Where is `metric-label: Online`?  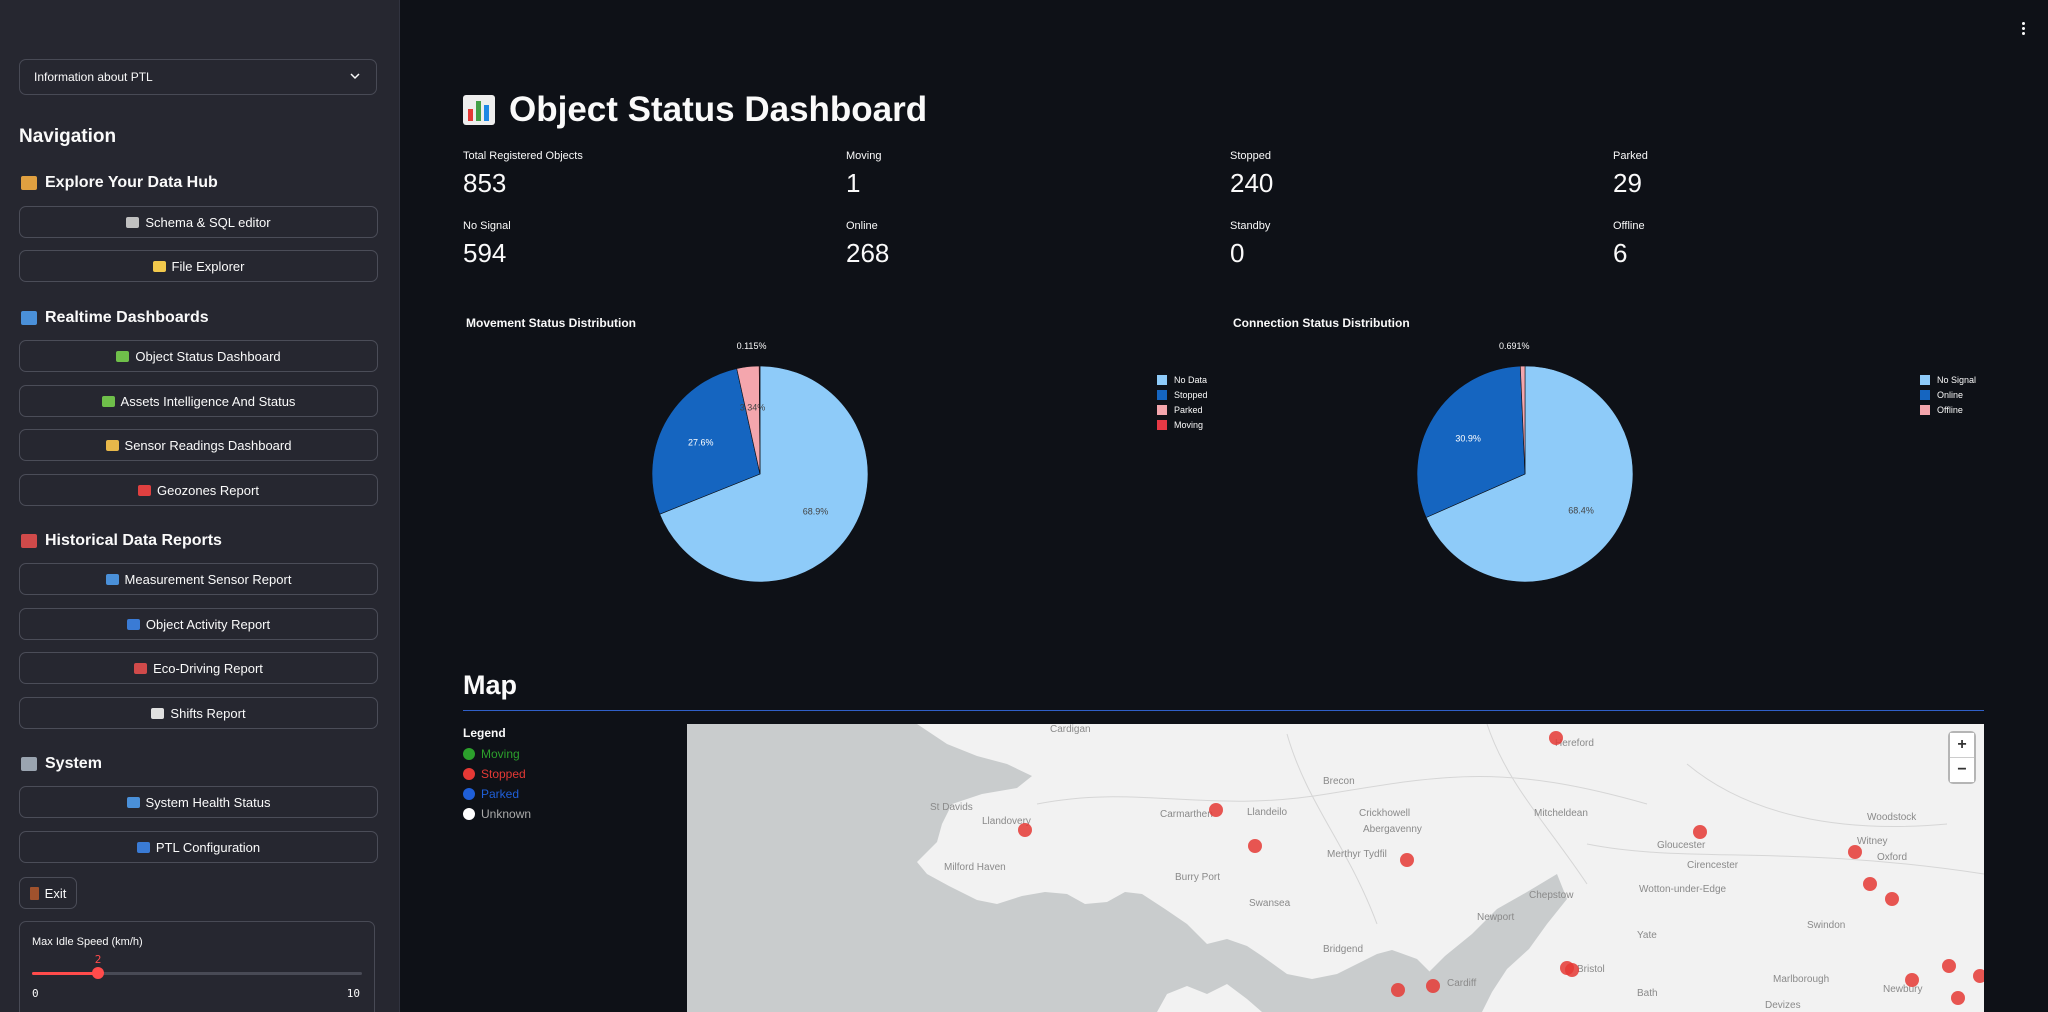
metric-label: Online is located at coordinates (862, 226).